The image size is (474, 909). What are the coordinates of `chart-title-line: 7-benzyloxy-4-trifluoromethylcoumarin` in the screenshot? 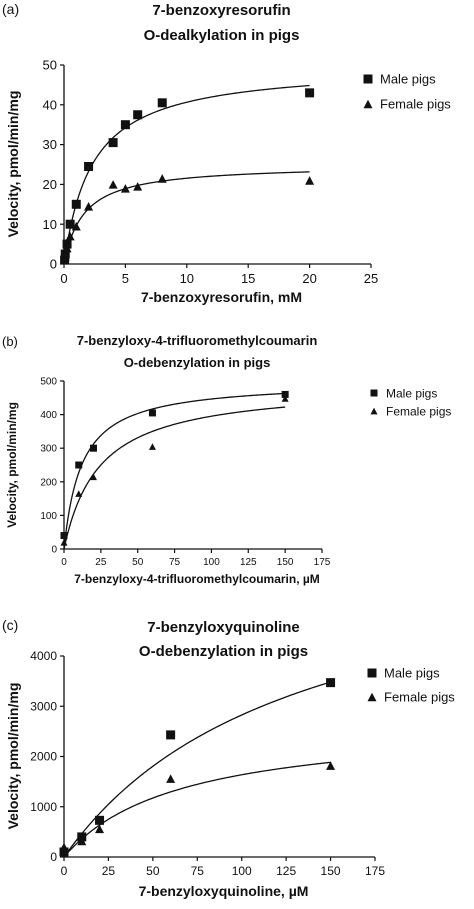 It's located at (197, 340).